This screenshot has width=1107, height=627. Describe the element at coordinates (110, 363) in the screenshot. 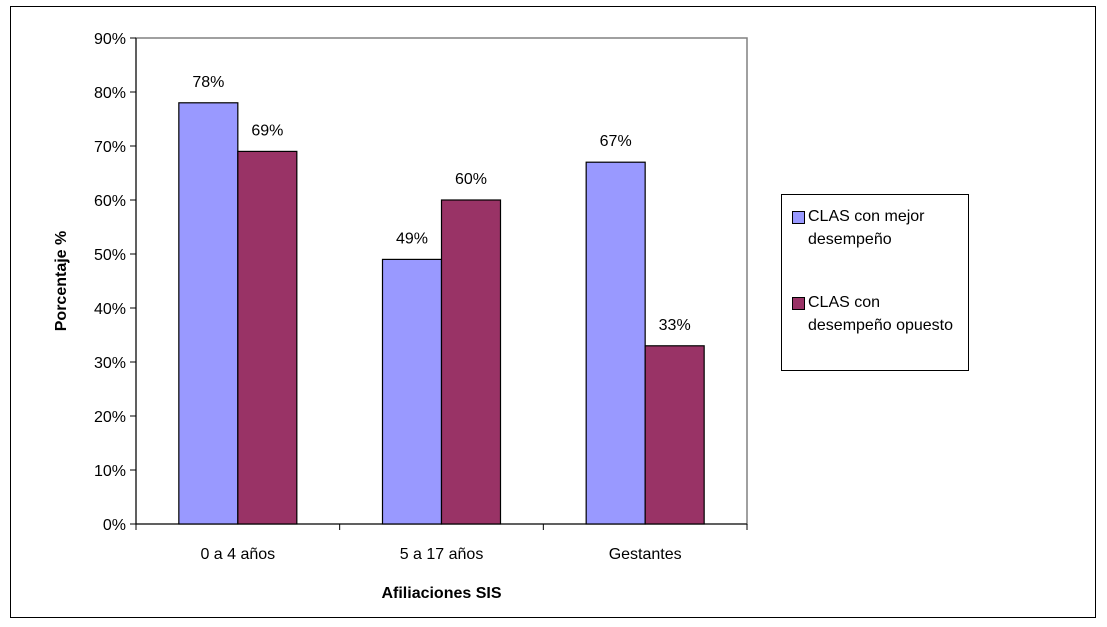

I see `y-tick-label: 30%` at that location.